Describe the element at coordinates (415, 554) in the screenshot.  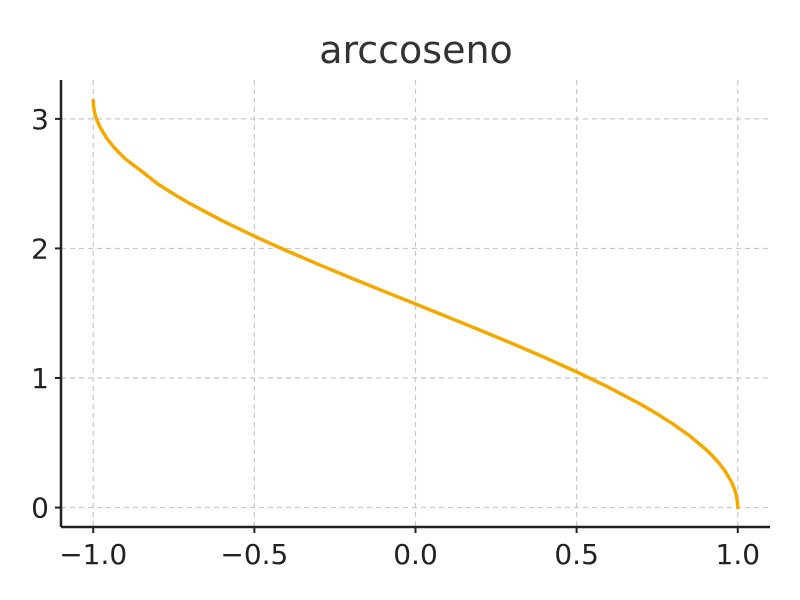
I see `x-tick-label: 0.0` at that location.